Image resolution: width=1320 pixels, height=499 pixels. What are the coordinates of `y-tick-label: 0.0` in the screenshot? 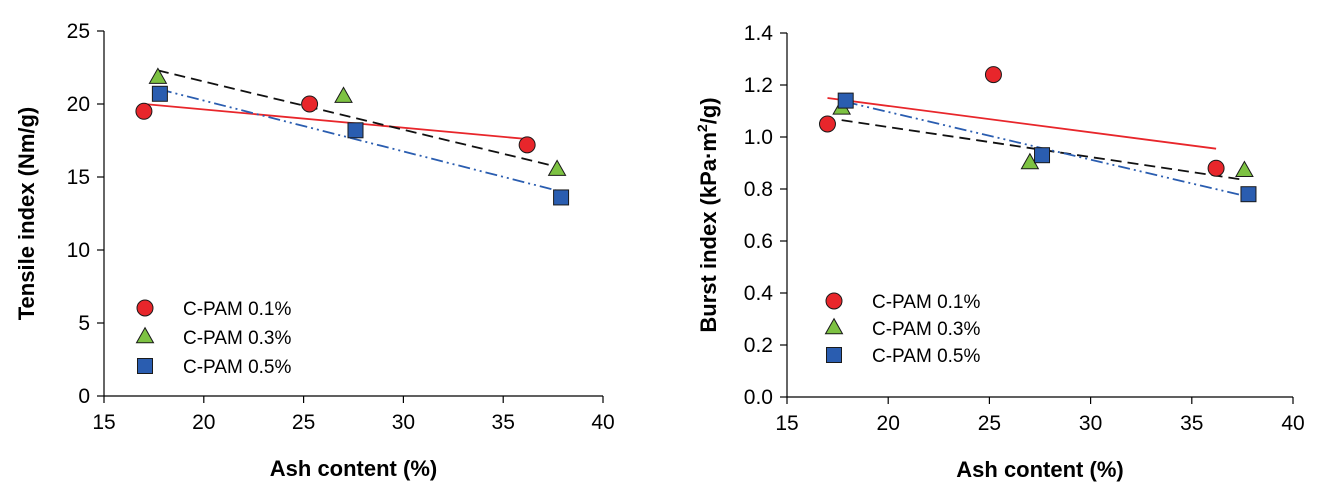 It's located at (758, 397).